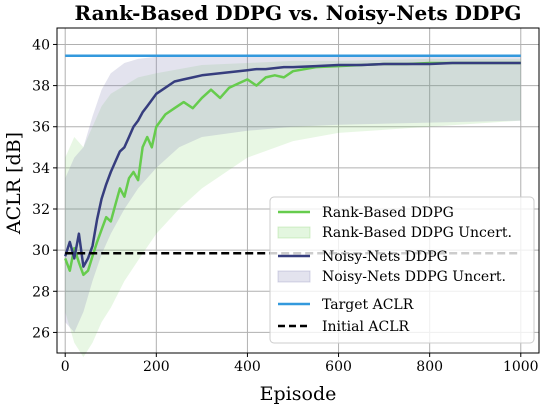 The image size is (550, 408). What do you see at coordinates (338, 367) in the screenshot?
I see `x-tick-label: 600` at bounding box center [338, 367].